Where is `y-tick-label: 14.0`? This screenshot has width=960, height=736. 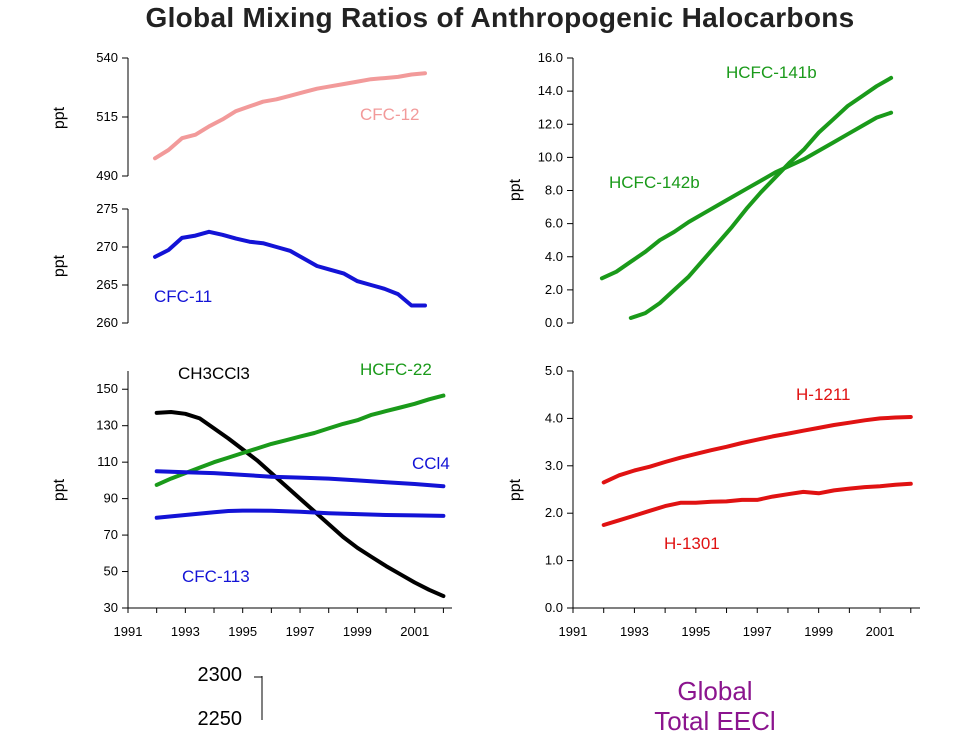 y-tick-label: 14.0 is located at coordinates (550, 90).